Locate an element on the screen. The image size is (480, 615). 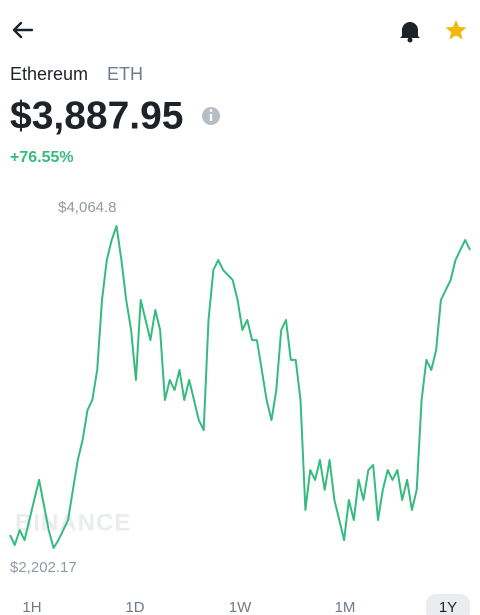
time-range-tab: 1W is located at coordinates (240, 607).